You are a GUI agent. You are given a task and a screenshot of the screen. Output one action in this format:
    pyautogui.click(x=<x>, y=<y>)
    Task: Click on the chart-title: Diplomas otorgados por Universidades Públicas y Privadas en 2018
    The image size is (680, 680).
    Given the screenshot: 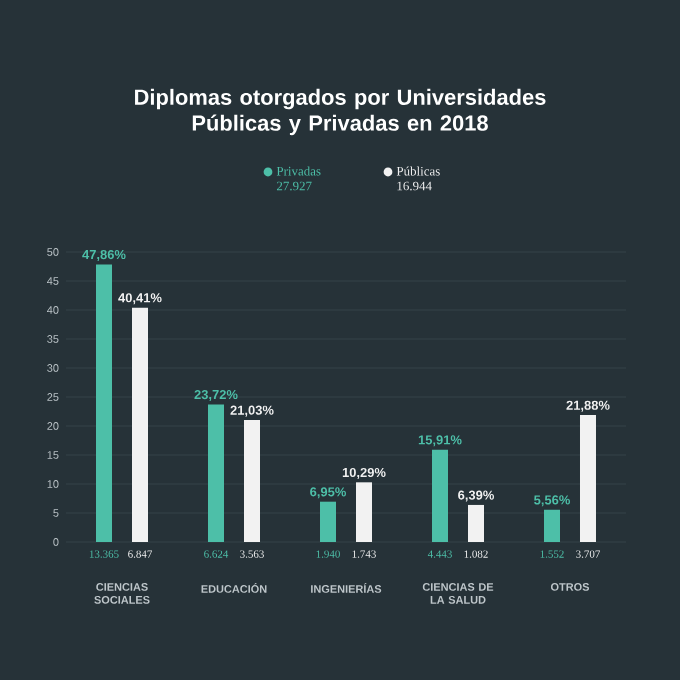 What is the action you would take?
    pyautogui.click(x=340, y=112)
    